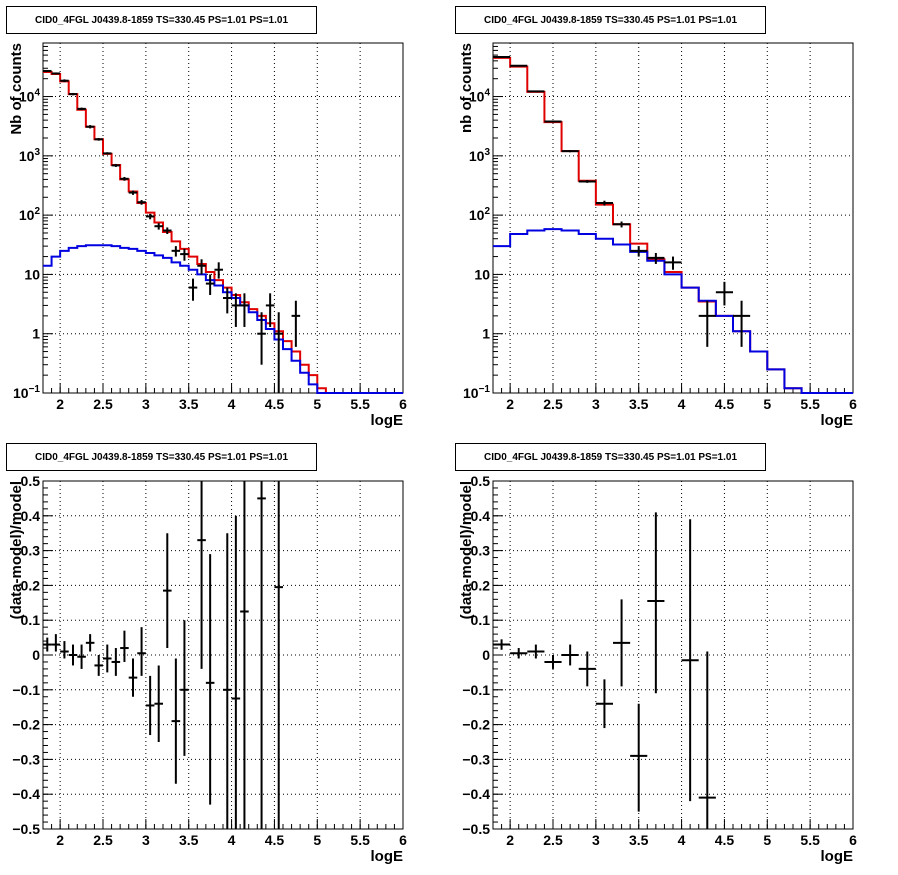 The width and height of the screenshot is (898, 875). I want to click on y-tick-label: −0.5, so click(26, 829).